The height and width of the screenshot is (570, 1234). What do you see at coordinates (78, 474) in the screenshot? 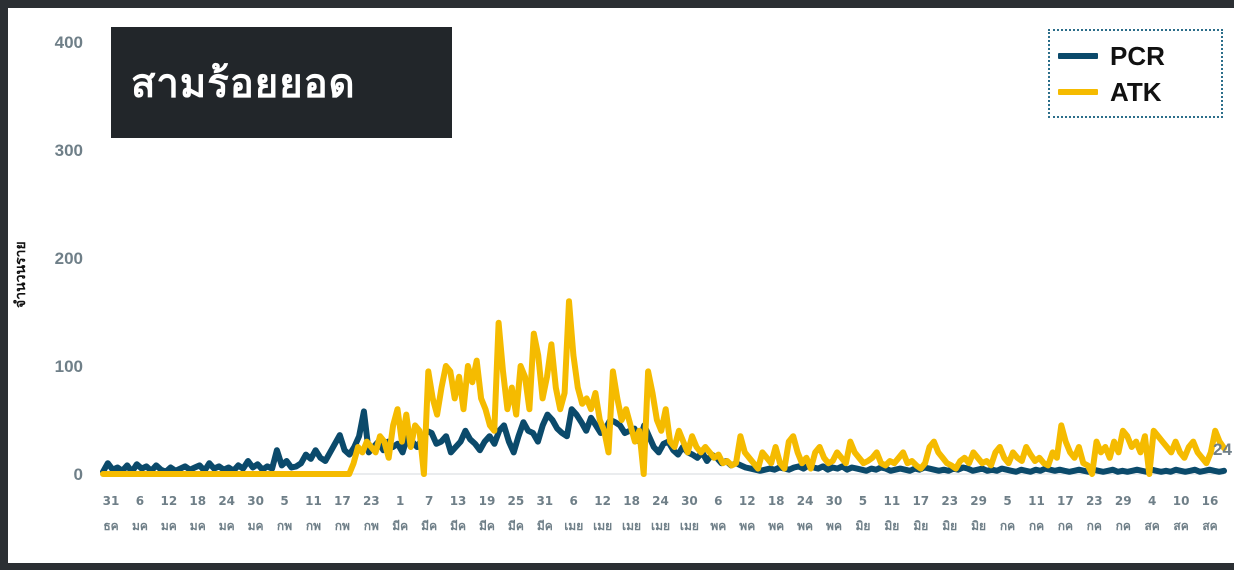
I see `y-tick-label: 0` at bounding box center [78, 474].